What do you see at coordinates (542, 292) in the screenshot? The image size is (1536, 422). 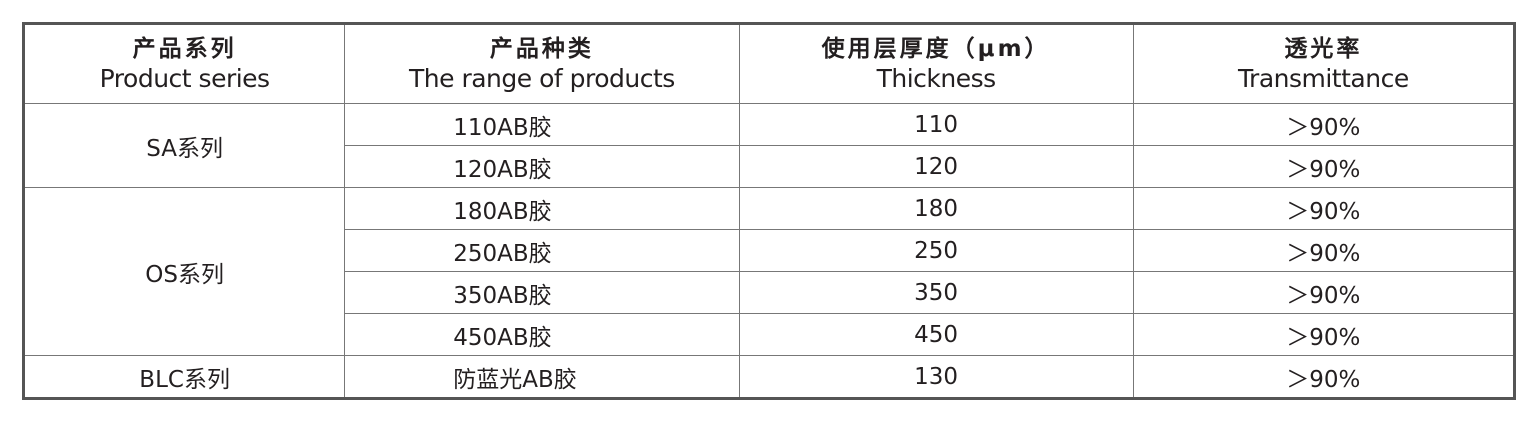 I see `product-cell: 350AB胶` at bounding box center [542, 292].